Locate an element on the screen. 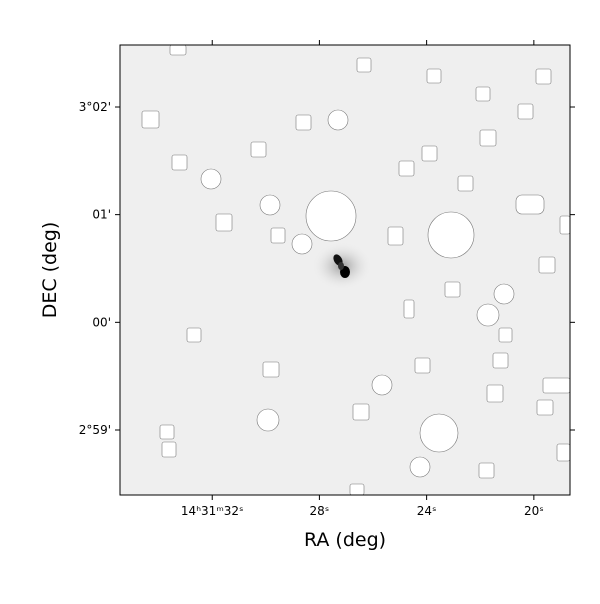 The width and height of the screenshot is (600, 604). x-tick-label: 14ʰ31ᵐ32ˢ is located at coordinates (212, 511).